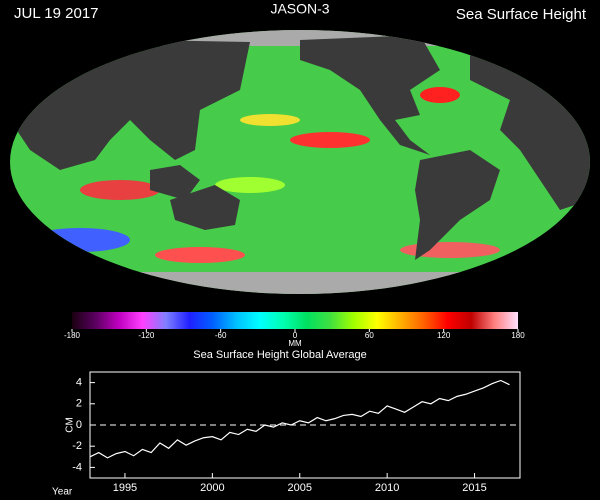 The width and height of the screenshot is (600, 500). What do you see at coordinates (205, 207) in the screenshot?
I see `australia` at bounding box center [205, 207].